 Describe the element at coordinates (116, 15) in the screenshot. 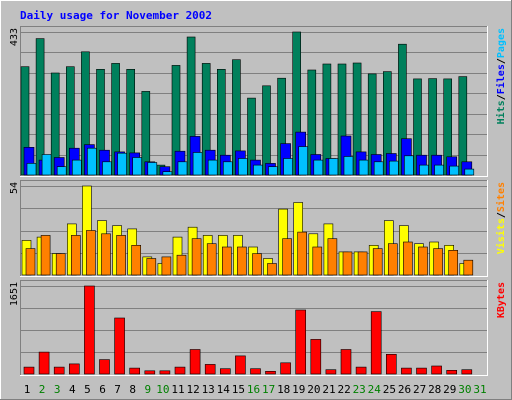

I see `chart-title: Daily usage for November 2002` at that location.